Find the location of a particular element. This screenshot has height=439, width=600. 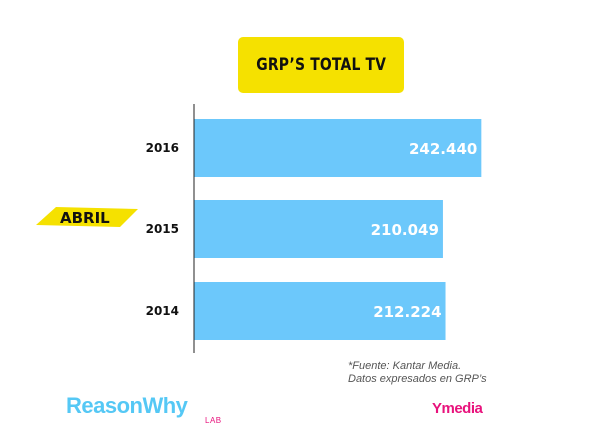

ribbon-shape is located at coordinates (87, 217).